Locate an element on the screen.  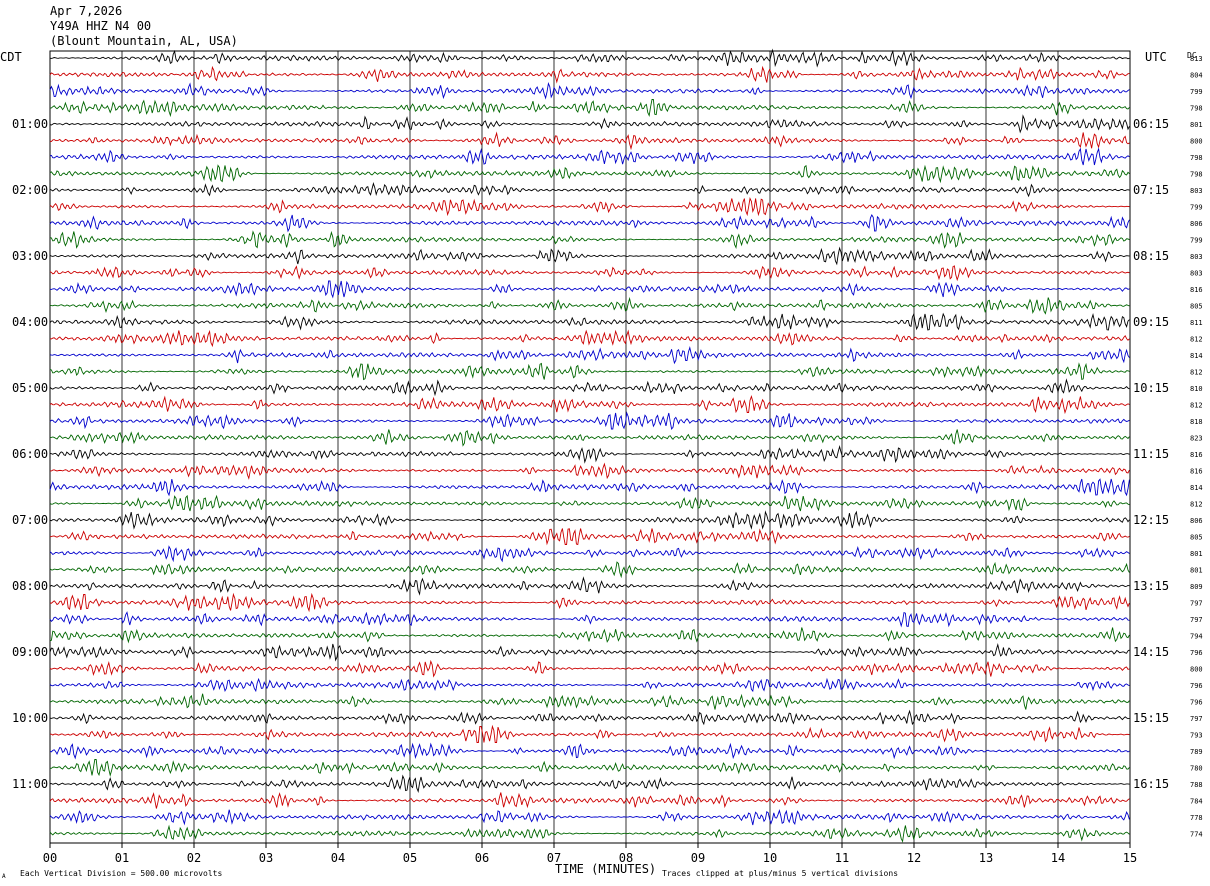
dc-offset-label: 811 is located at coordinates (1196, 323).